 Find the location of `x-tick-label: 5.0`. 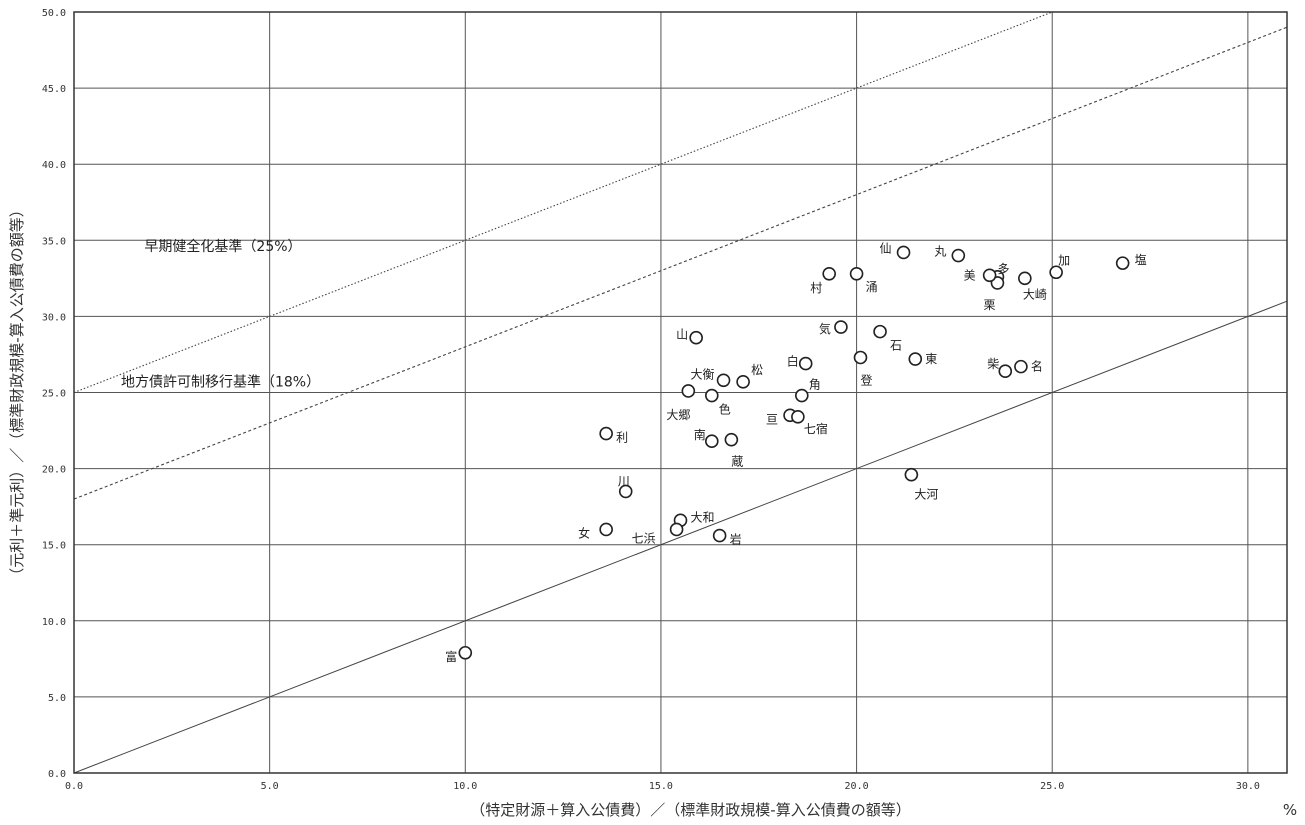

x-tick-label: 5.0 is located at coordinates (270, 786).